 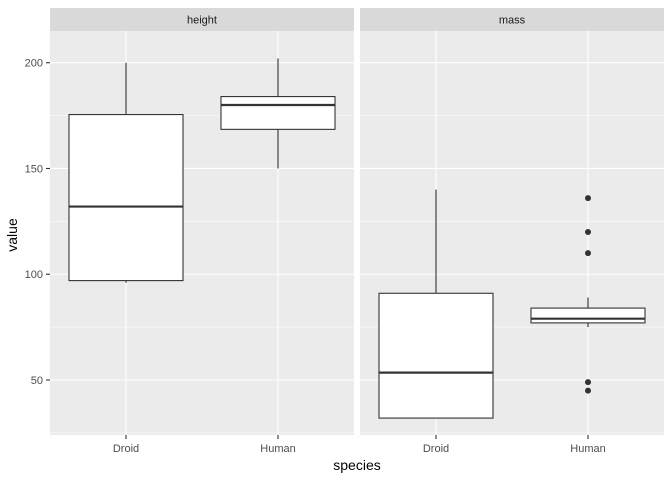 I want to click on y-tick-label: 50, so click(x=37, y=381).